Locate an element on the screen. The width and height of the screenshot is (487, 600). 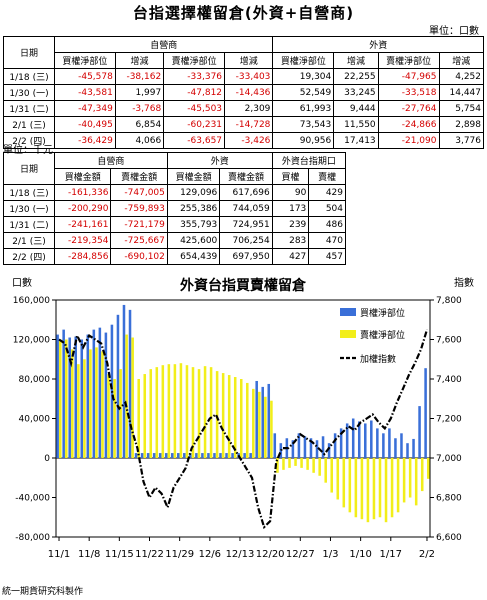
table-cell: 73,543 is located at coordinates (303, 124).